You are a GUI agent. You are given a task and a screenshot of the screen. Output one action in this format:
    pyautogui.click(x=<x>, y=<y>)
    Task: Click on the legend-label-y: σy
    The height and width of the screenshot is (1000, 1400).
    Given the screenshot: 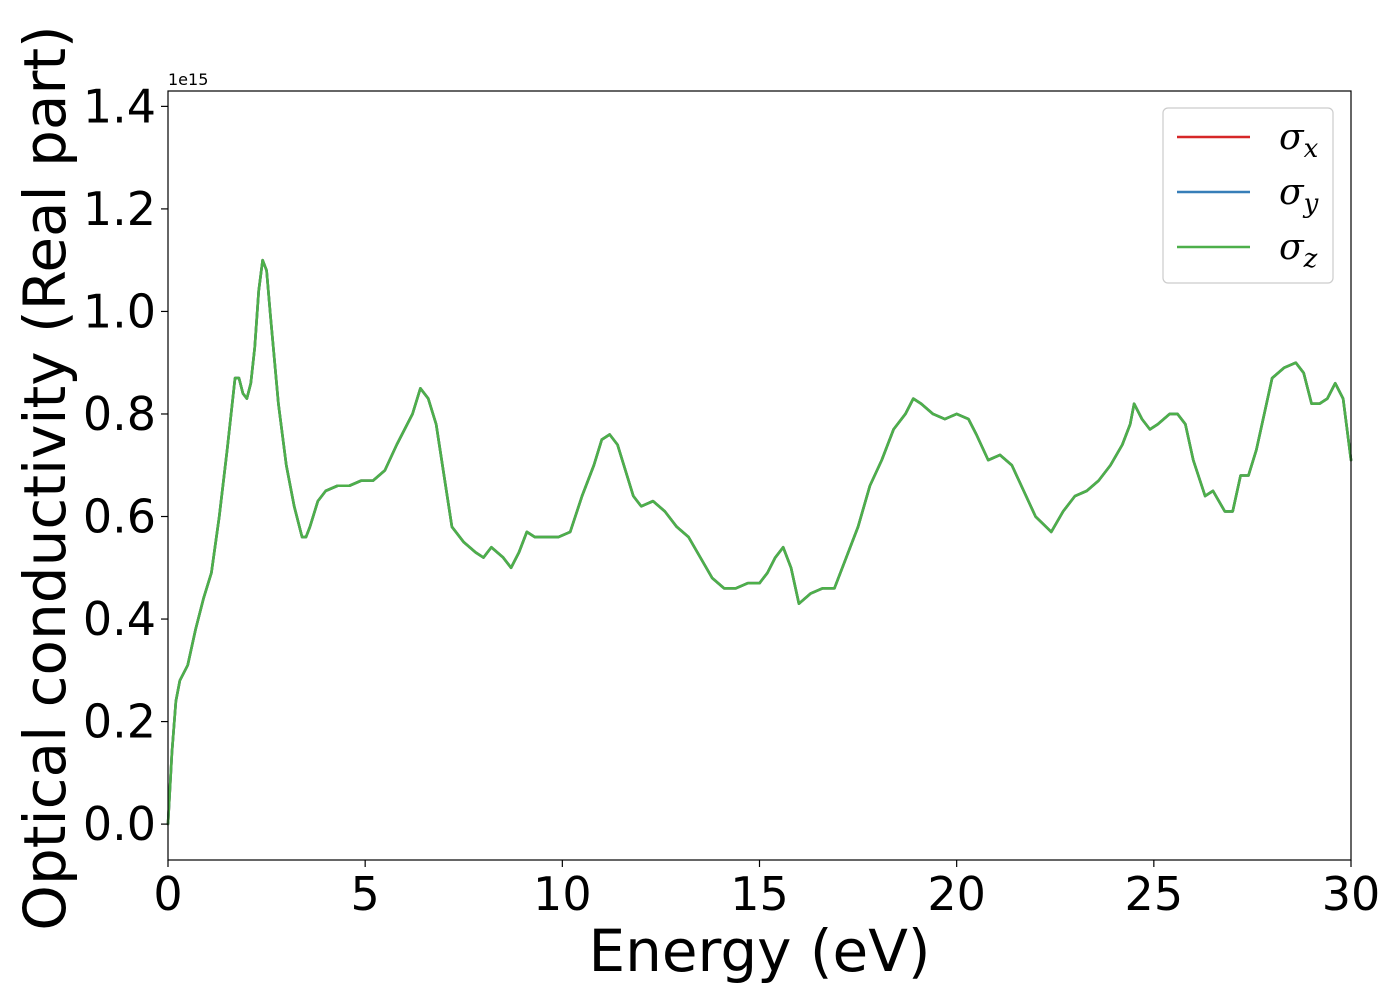 What is the action you would take?
    pyautogui.click(x=1299, y=195)
    